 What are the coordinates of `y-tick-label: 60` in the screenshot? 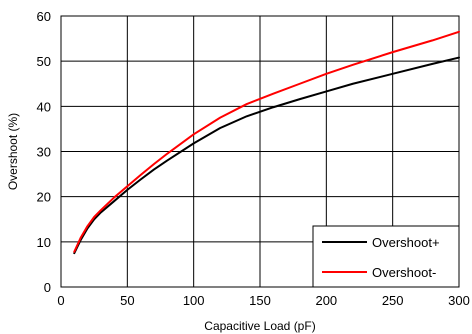 It's located at (44, 16).